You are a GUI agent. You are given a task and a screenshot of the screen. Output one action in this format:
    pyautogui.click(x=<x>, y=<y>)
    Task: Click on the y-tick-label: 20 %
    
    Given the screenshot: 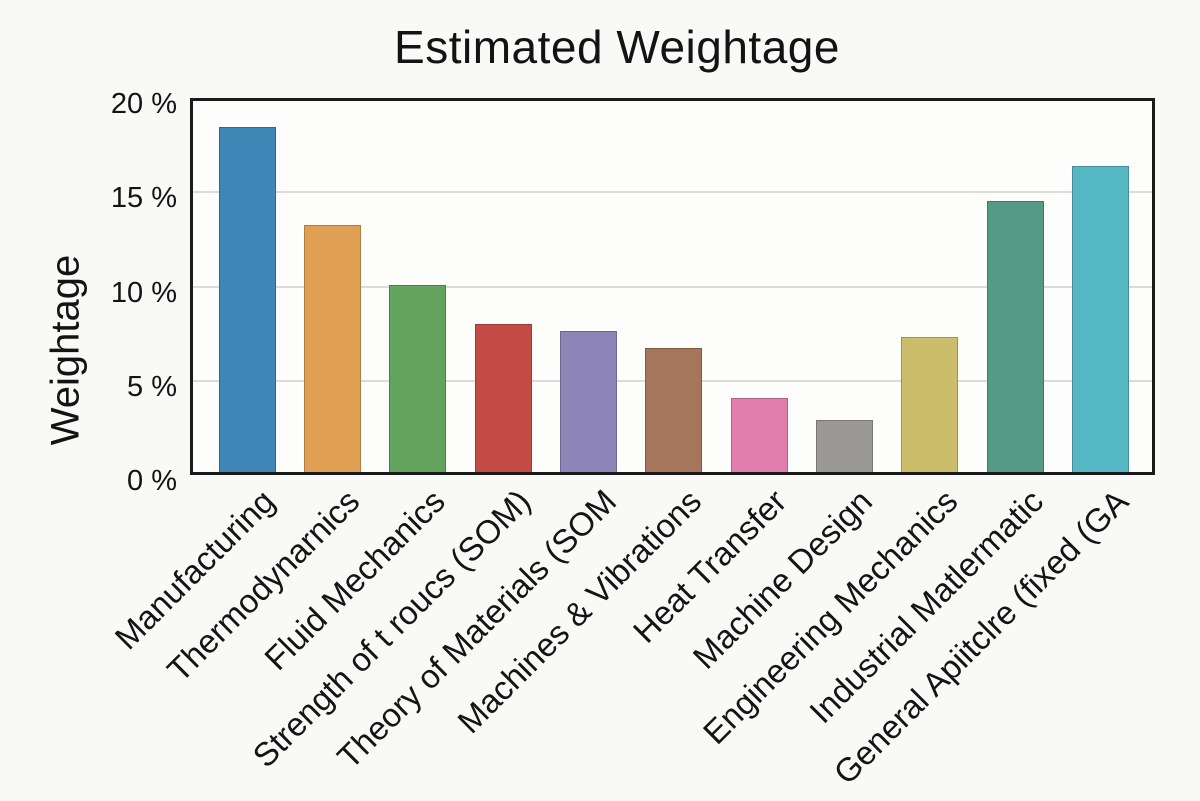 What is the action you would take?
    pyautogui.click(x=143, y=104)
    